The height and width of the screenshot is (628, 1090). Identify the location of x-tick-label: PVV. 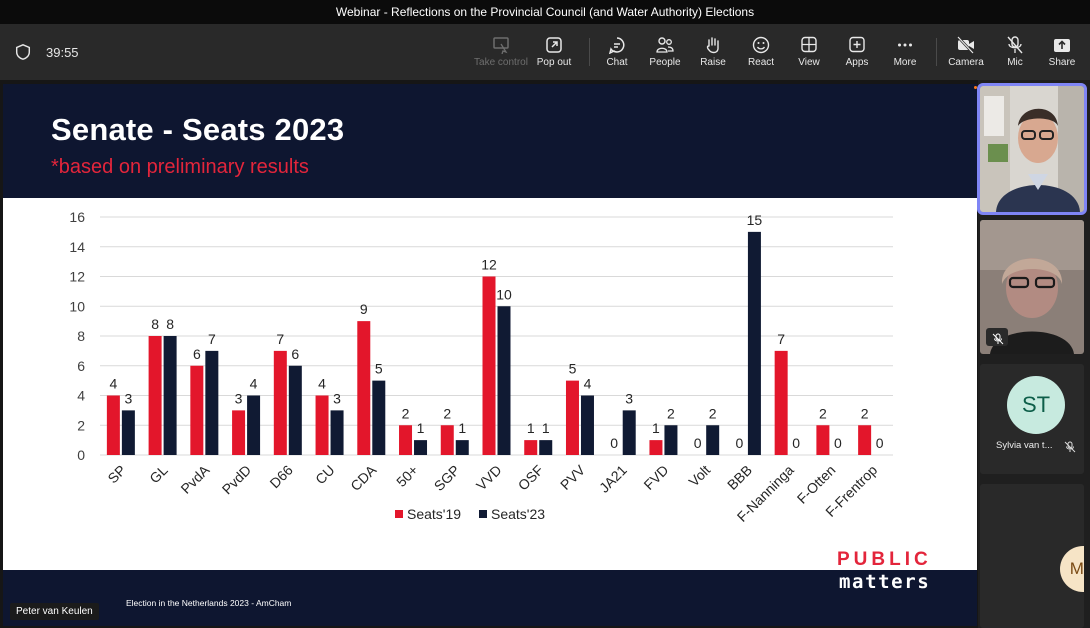
(573, 477).